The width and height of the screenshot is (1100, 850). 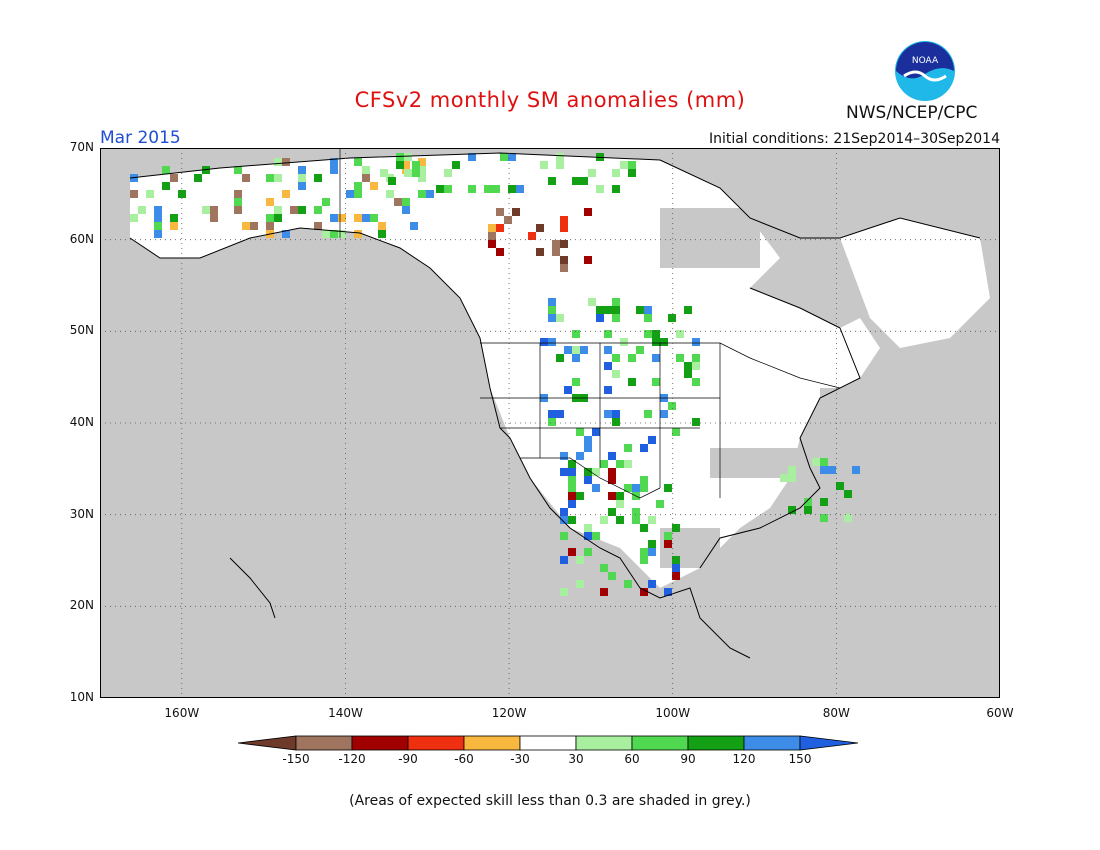 What do you see at coordinates (673, 713) in the screenshot?
I see `lon-label: 100W` at bounding box center [673, 713].